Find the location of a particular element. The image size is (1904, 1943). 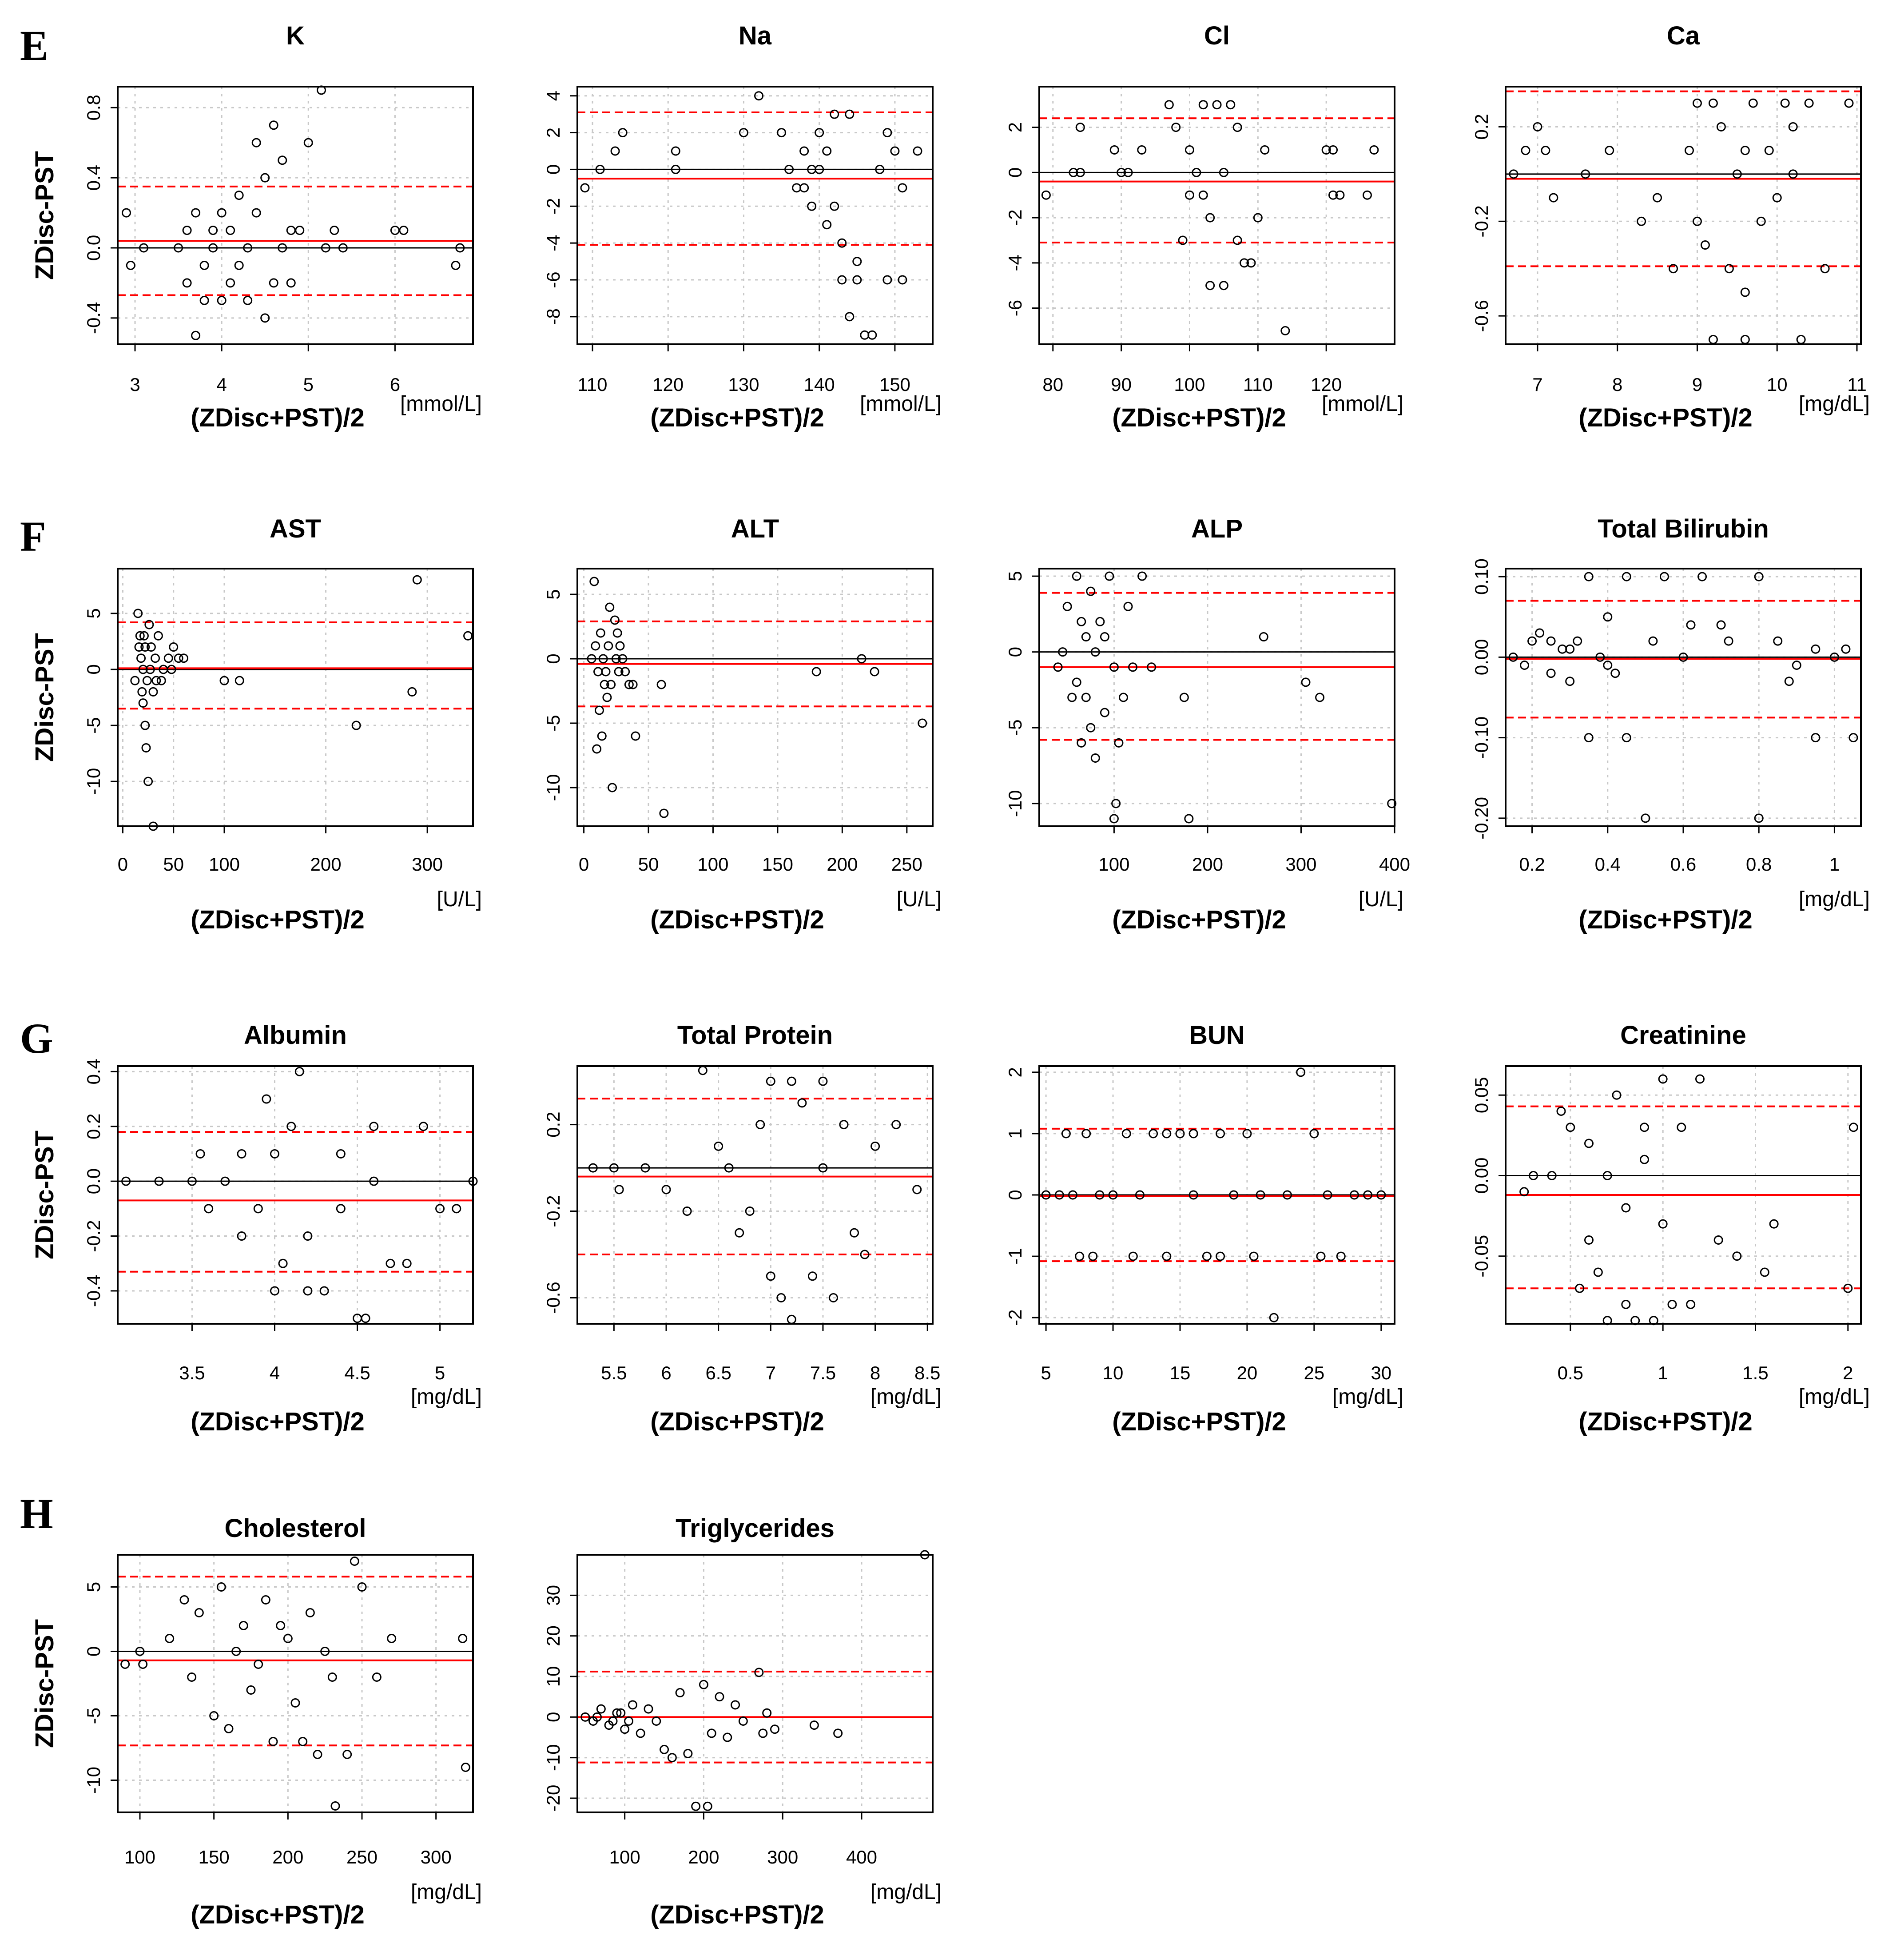

chart-title: ALP is located at coordinates (1217, 529).